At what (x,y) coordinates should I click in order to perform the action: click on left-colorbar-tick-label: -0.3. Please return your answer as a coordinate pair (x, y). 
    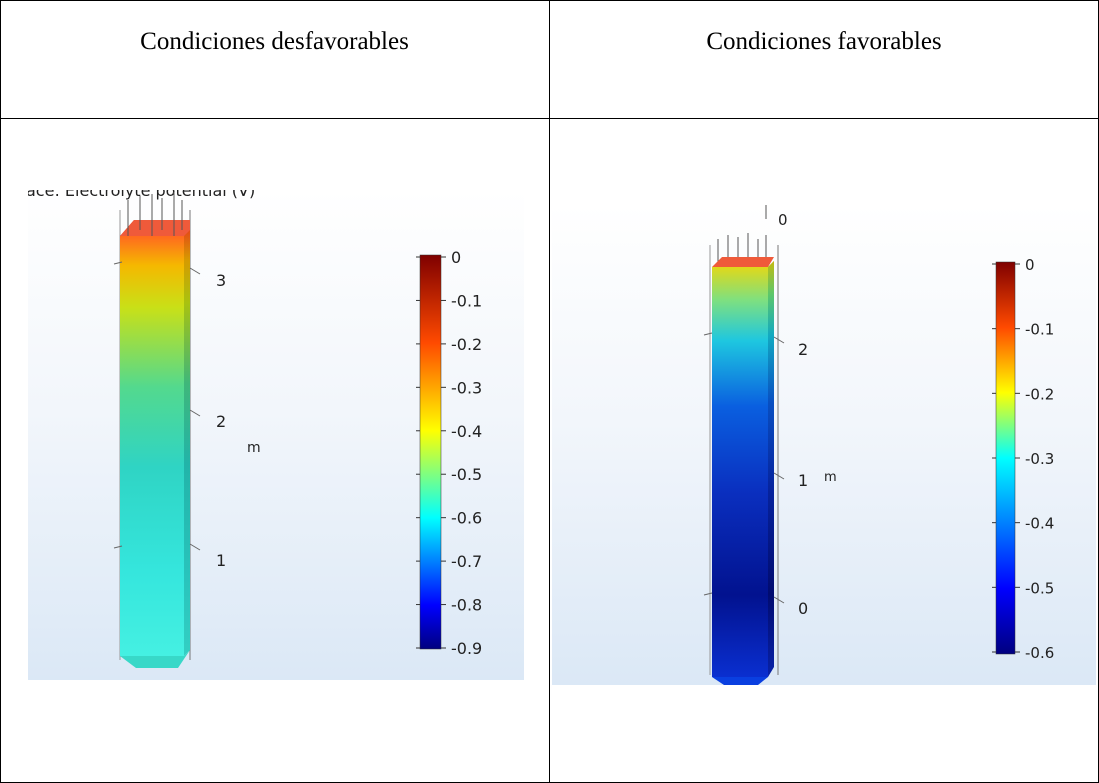
    Looking at the image, I should click on (466, 387).